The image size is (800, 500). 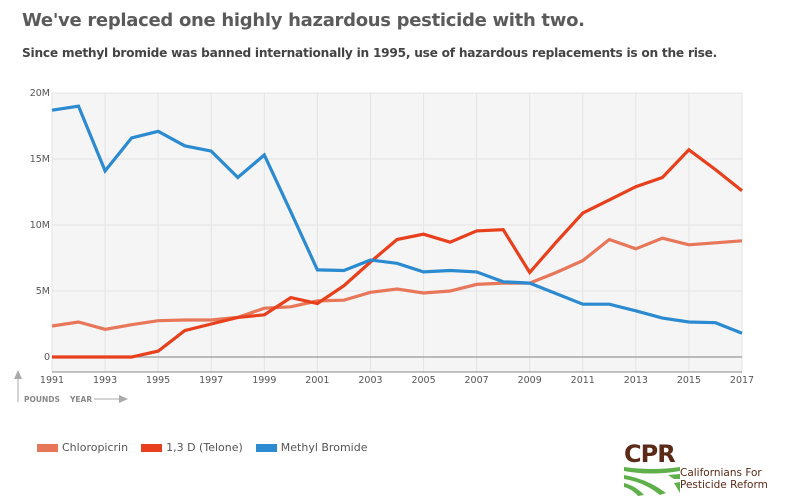 I want to click on y-tick-label: 10M, so click(x=40, y=225).